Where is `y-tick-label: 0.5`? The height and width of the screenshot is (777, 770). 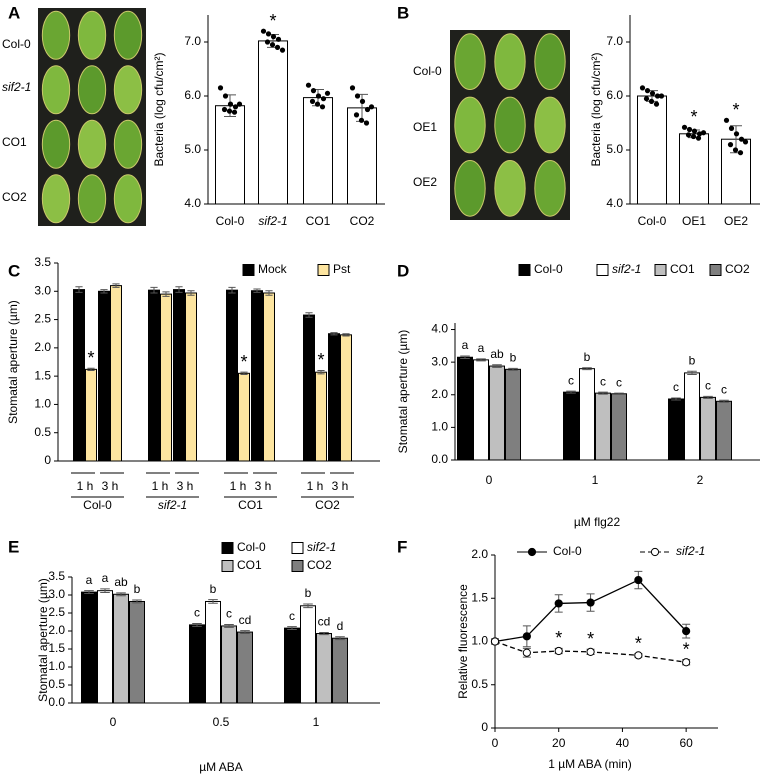
y-tick-label: 0.5 is located at coordinates (42, 432).